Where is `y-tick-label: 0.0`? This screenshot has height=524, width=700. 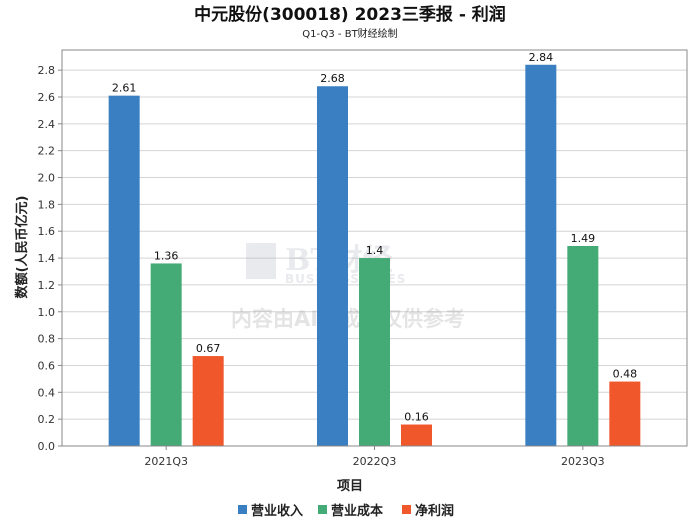 y-tick-label: 0.0 is located at coordinates (47, 446).